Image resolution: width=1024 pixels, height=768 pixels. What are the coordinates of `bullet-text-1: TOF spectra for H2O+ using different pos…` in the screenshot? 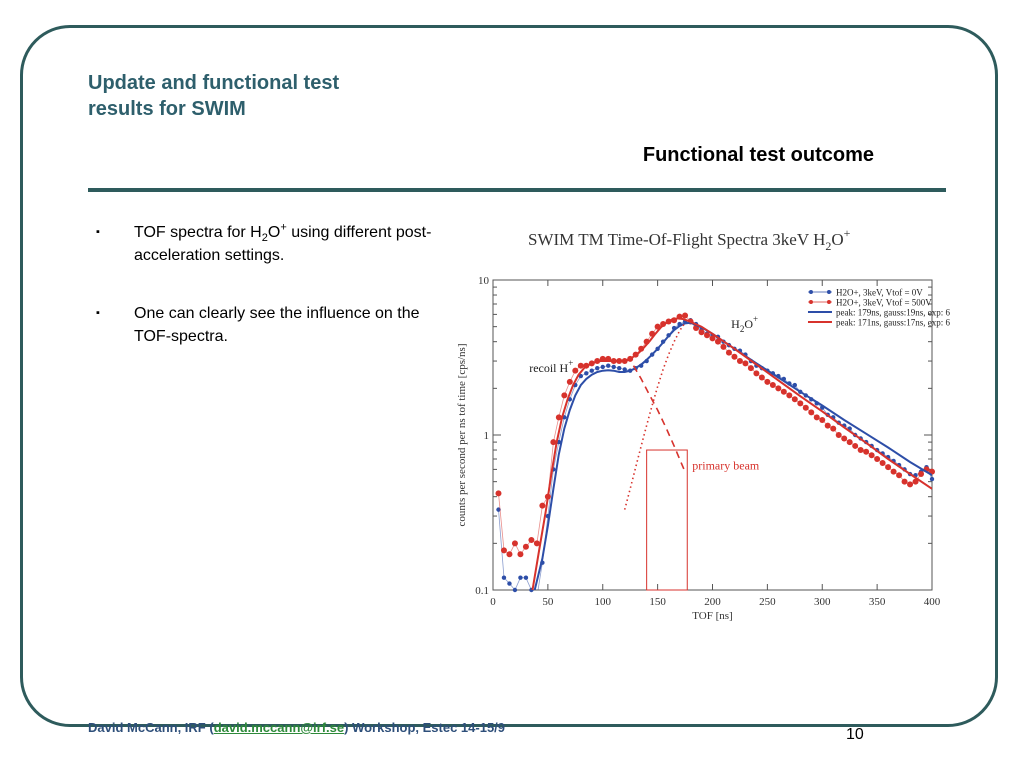 It's located at (285, 244).